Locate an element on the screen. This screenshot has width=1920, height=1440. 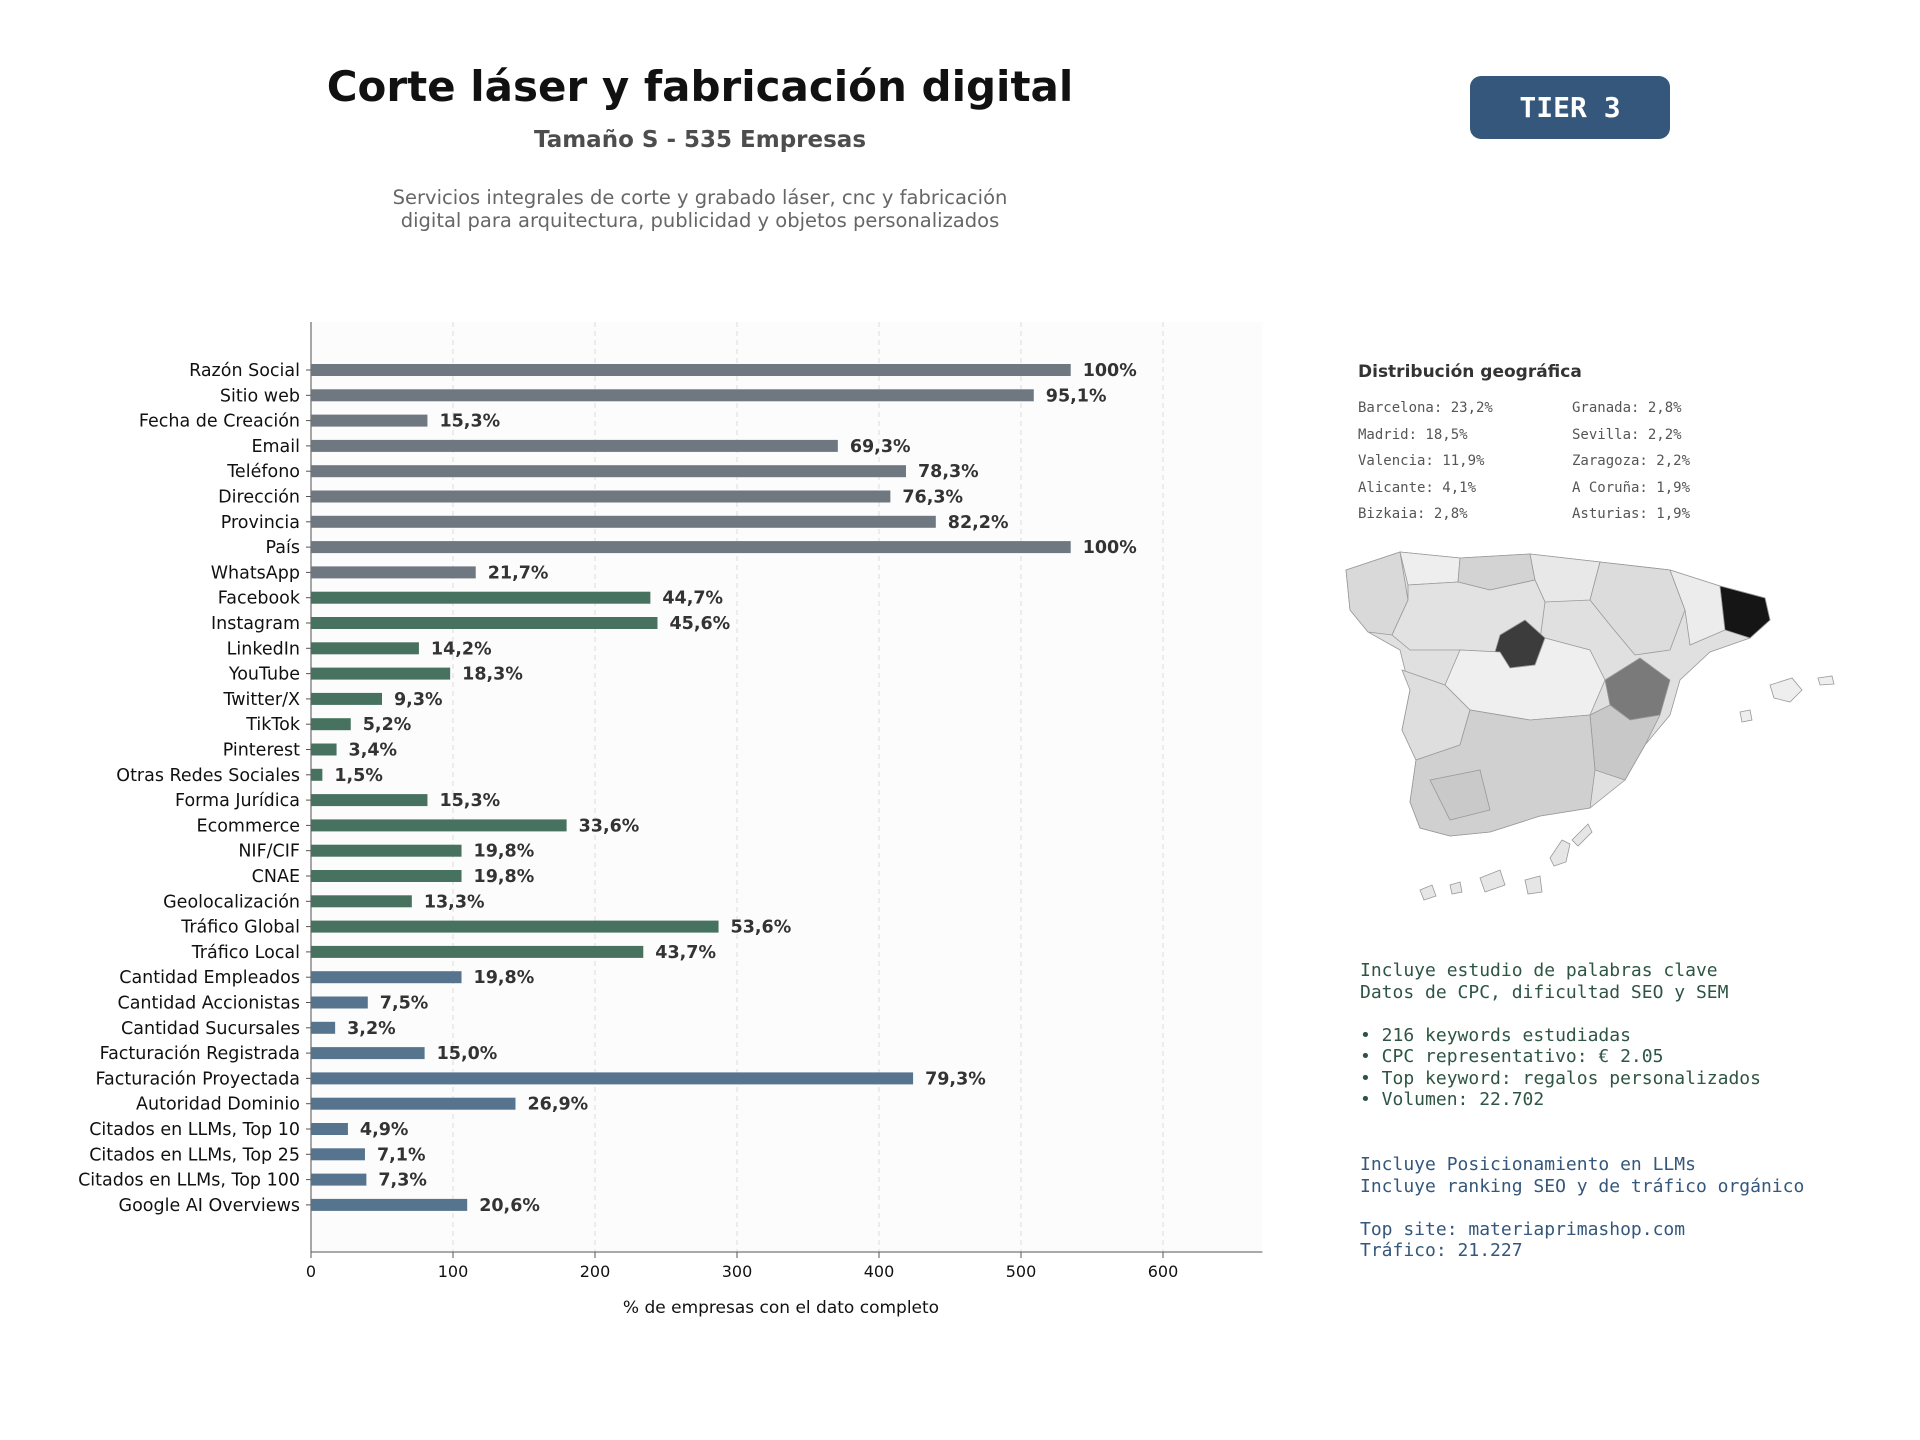
data-label: 3,4% is located at coordinates (373, 751).